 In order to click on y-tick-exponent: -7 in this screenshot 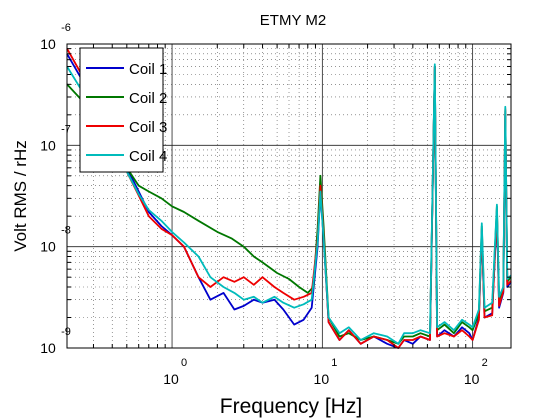, I will do `click(66, 129)`.